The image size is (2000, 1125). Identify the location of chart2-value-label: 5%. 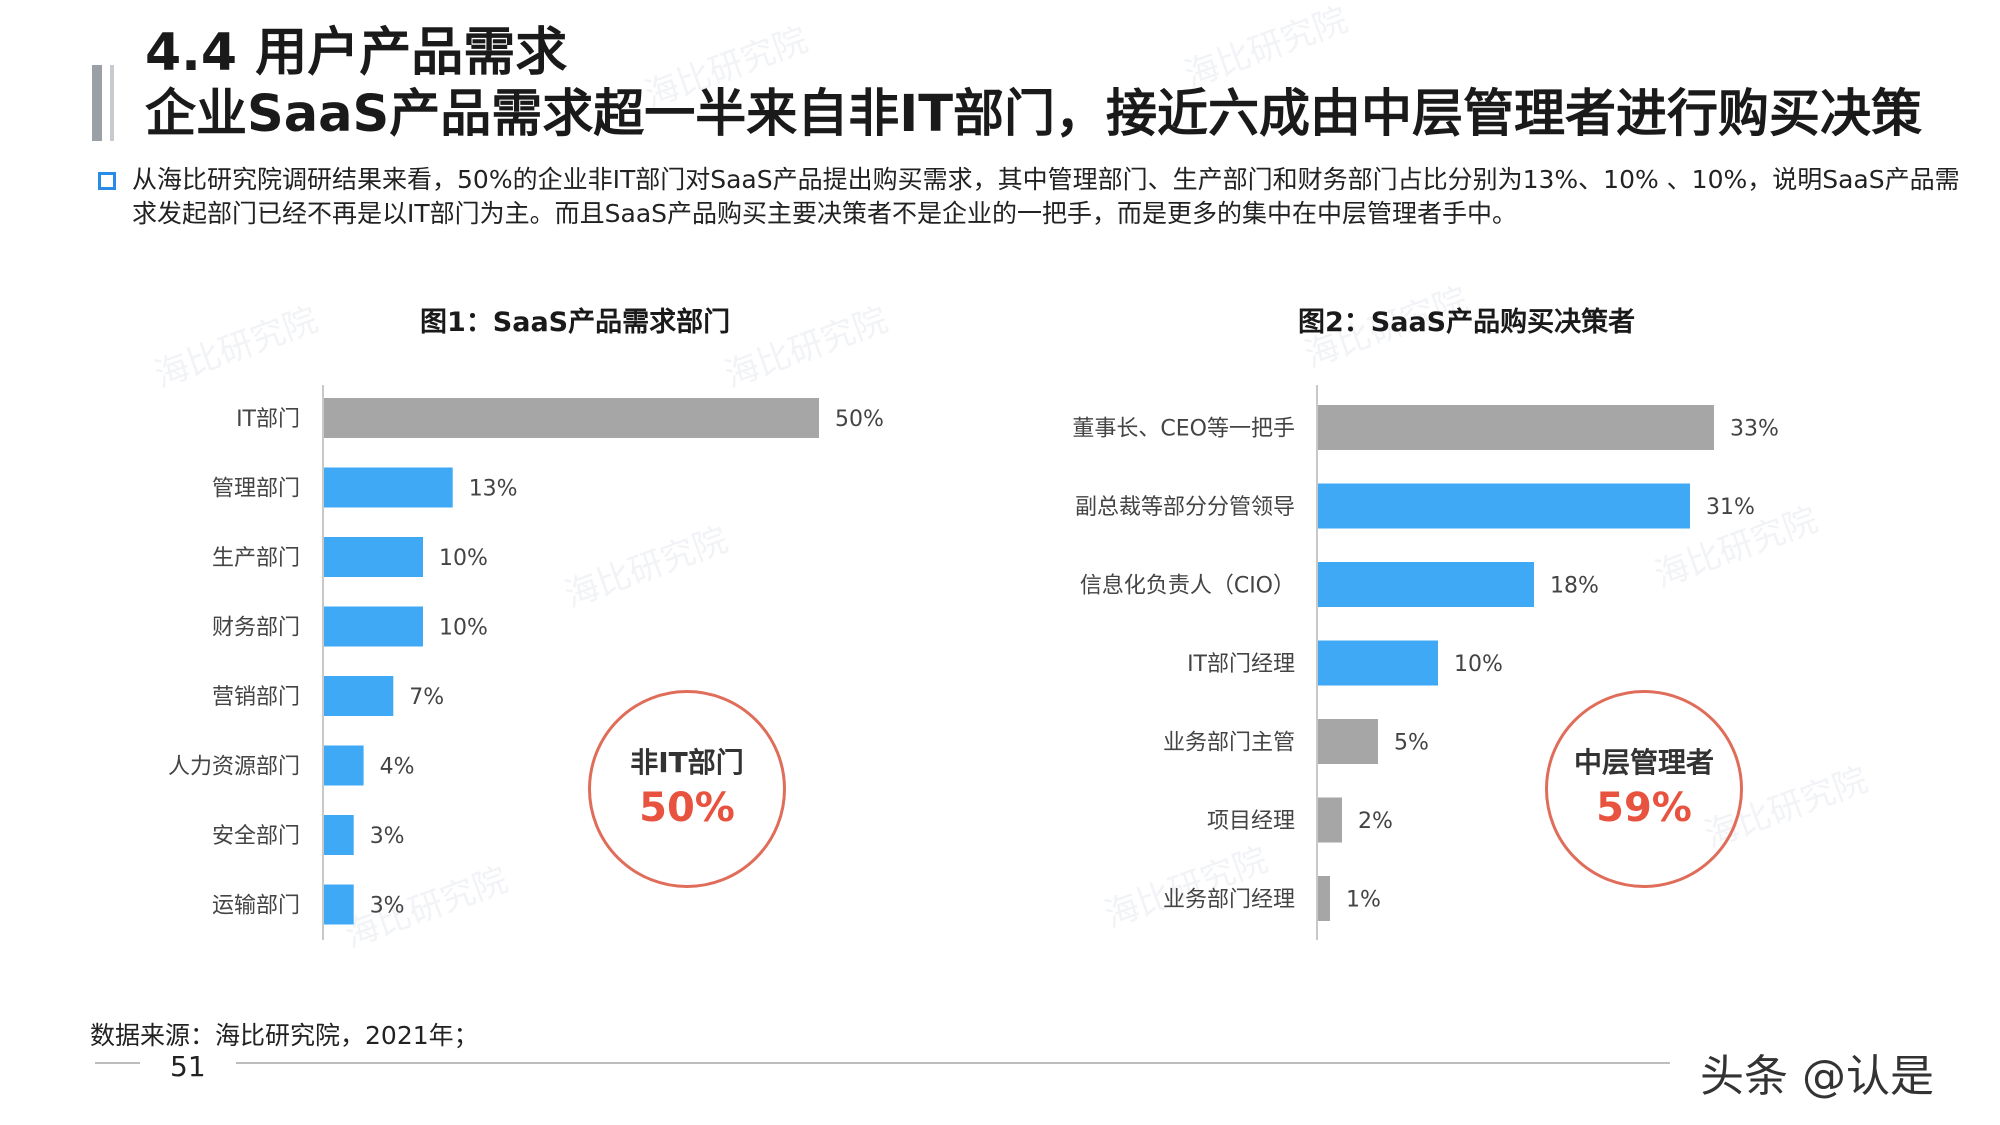
(1411, 743).